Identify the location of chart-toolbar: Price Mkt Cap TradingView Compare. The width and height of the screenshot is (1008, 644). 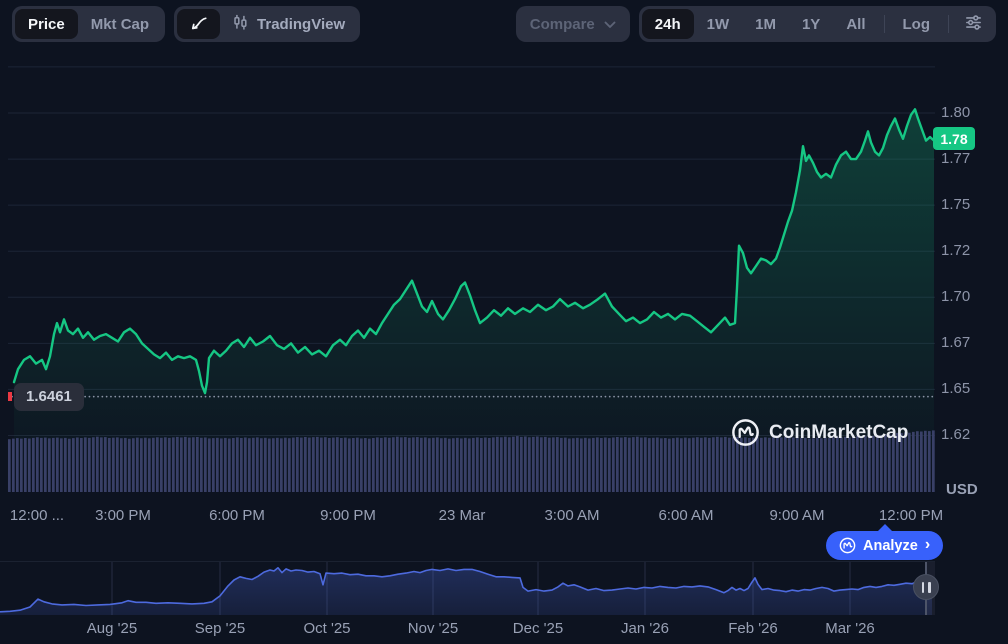
(504, 24).